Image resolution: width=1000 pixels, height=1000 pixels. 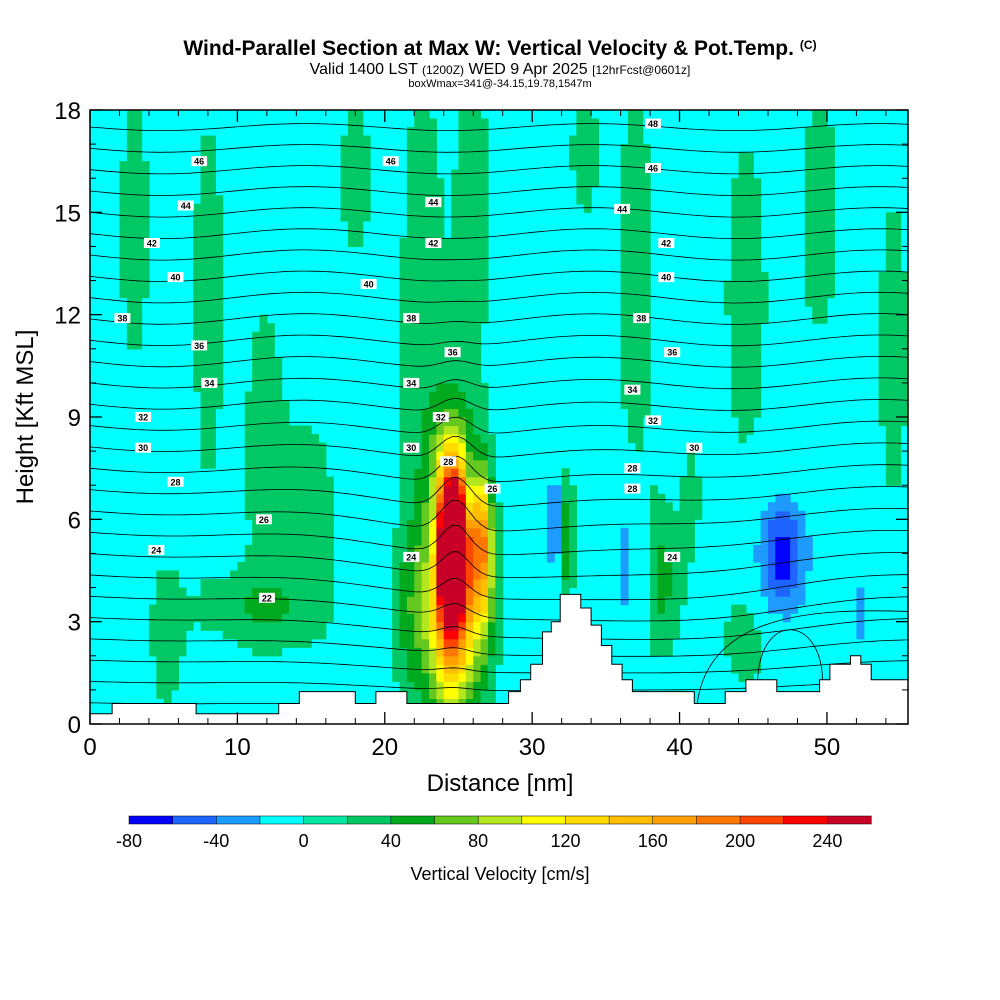 What do you see at coordinates (411, 448) in the screenshot?
I see `theta-label: 30` at bounding box center [411, 448].